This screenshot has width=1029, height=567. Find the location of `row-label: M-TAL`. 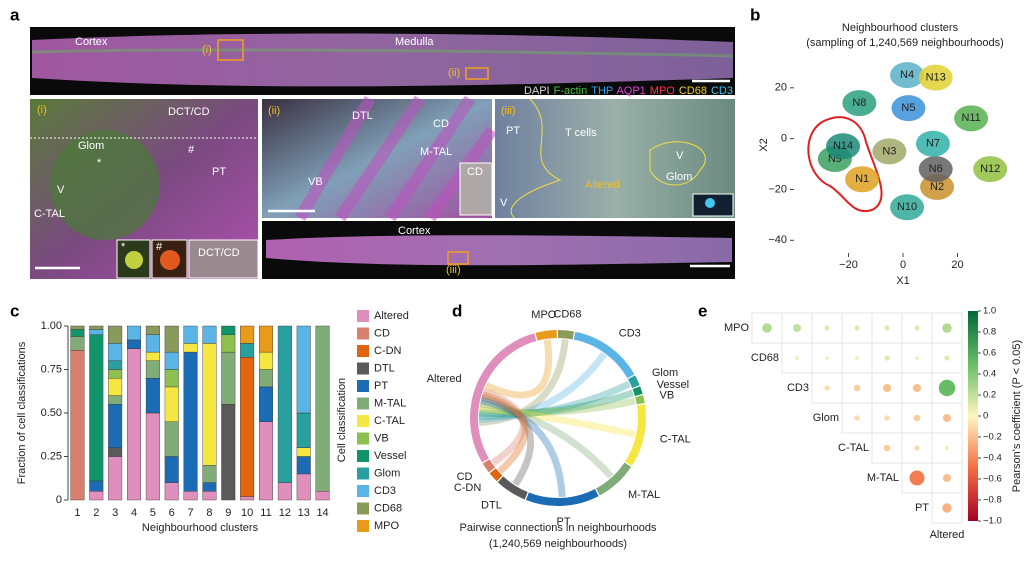

row-label: M-TAL is located at coordinates (883, 478).